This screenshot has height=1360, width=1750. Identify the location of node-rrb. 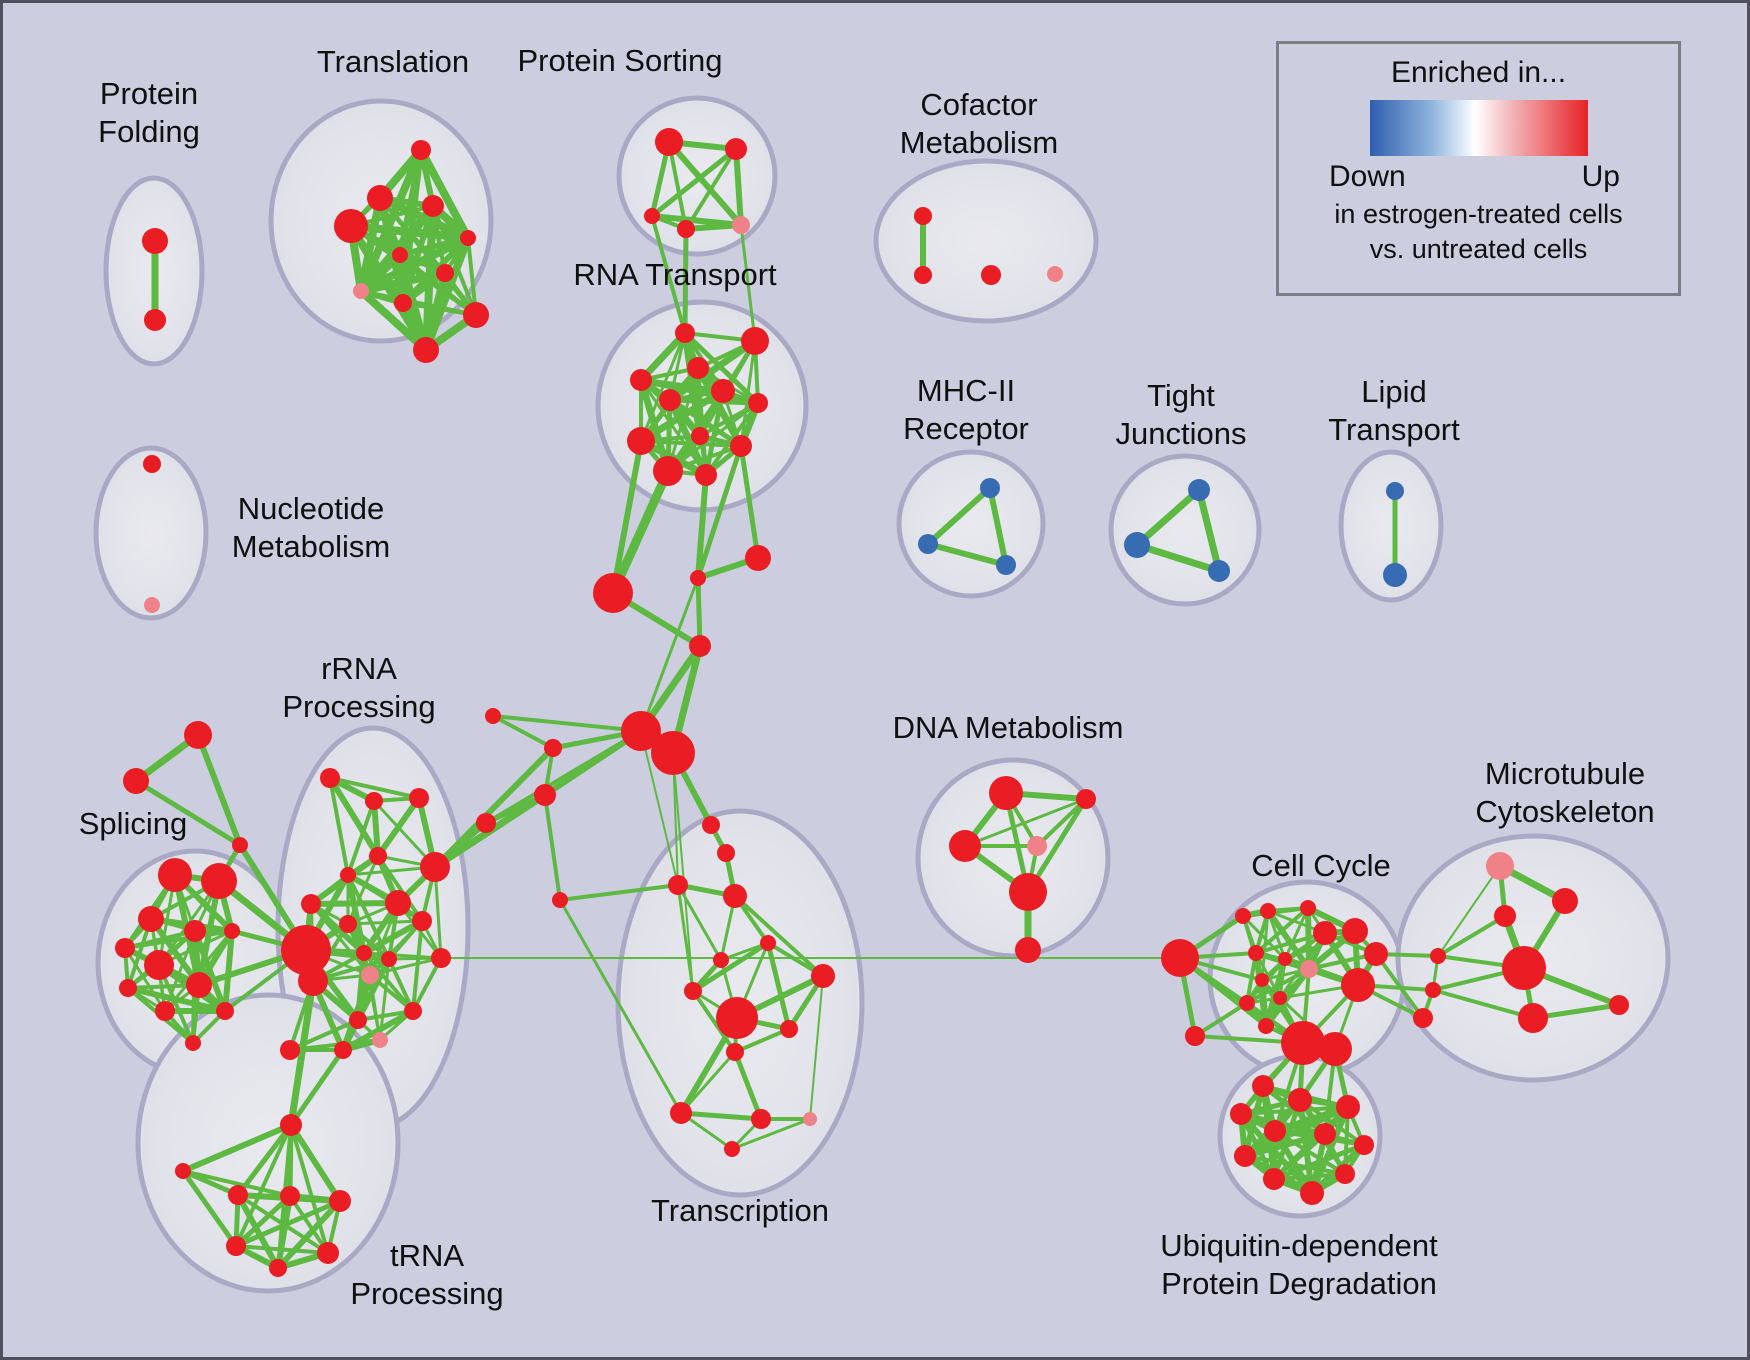
(313, 981).